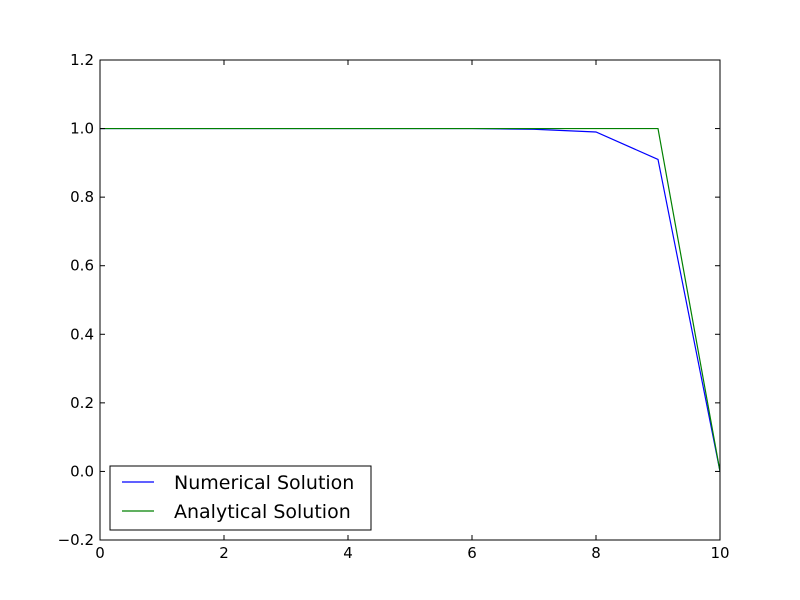 The height and width of the screenshot is (600, 800). What do you see at coordinates (262, 512) in the screenshot?
I see `legend-label: Analytical Solution` at bounding box center [262, 512].